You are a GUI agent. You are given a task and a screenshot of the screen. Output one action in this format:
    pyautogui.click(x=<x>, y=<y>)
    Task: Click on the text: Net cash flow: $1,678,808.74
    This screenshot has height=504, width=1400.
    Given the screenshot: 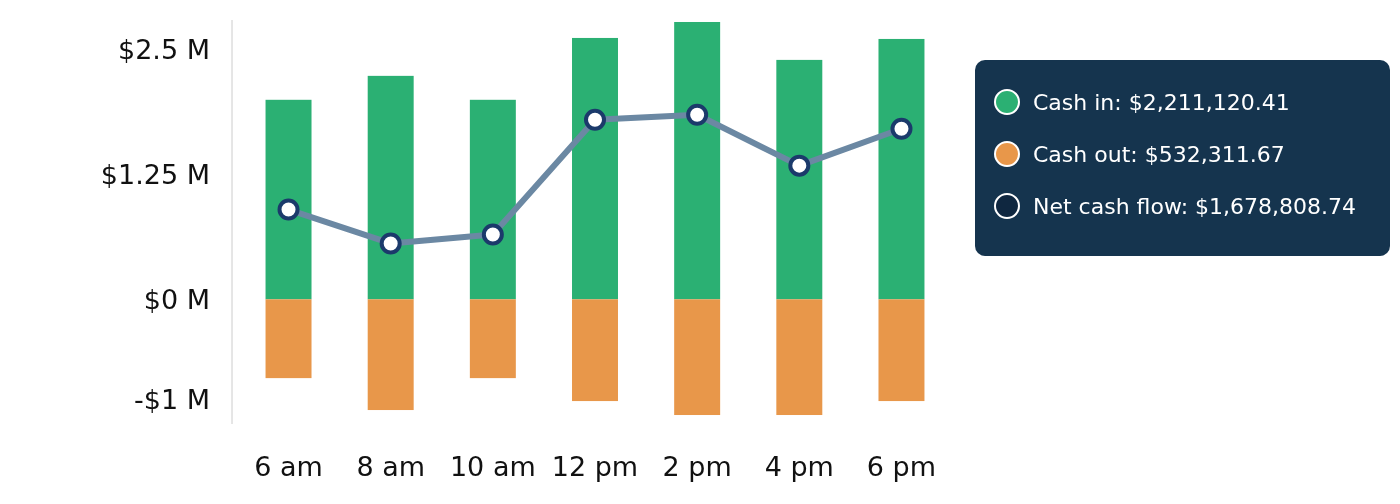 What is the action you would take?
    pyautogui.click(x=1195, y=206)
    